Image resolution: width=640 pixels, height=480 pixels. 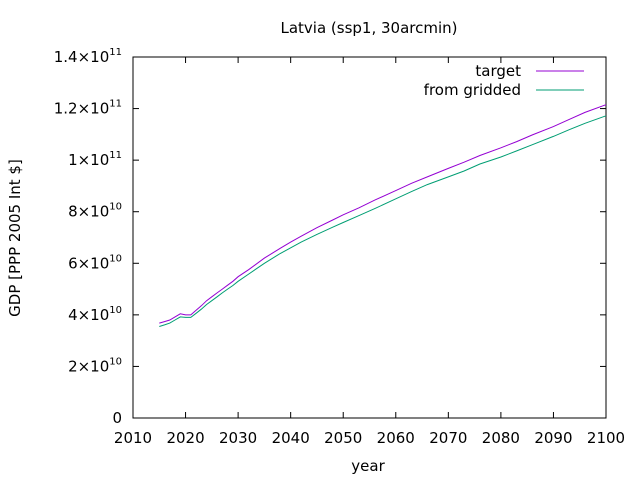 What do you see at coordinates (95, 159) in the screenshot?
I see `y-tick-label: 1×10¹¹` at bounding box center [95, 159].